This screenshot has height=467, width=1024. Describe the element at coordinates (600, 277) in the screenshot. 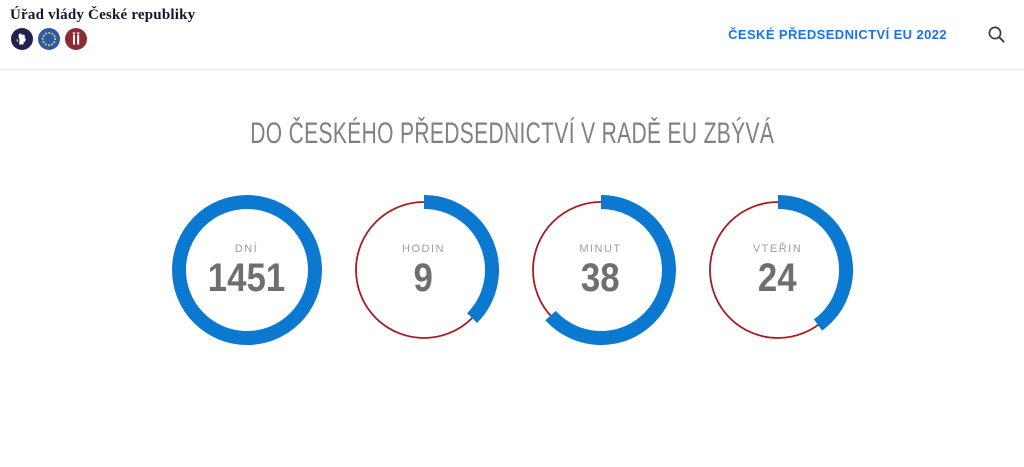

I see `countdown-value: 38` at that location.